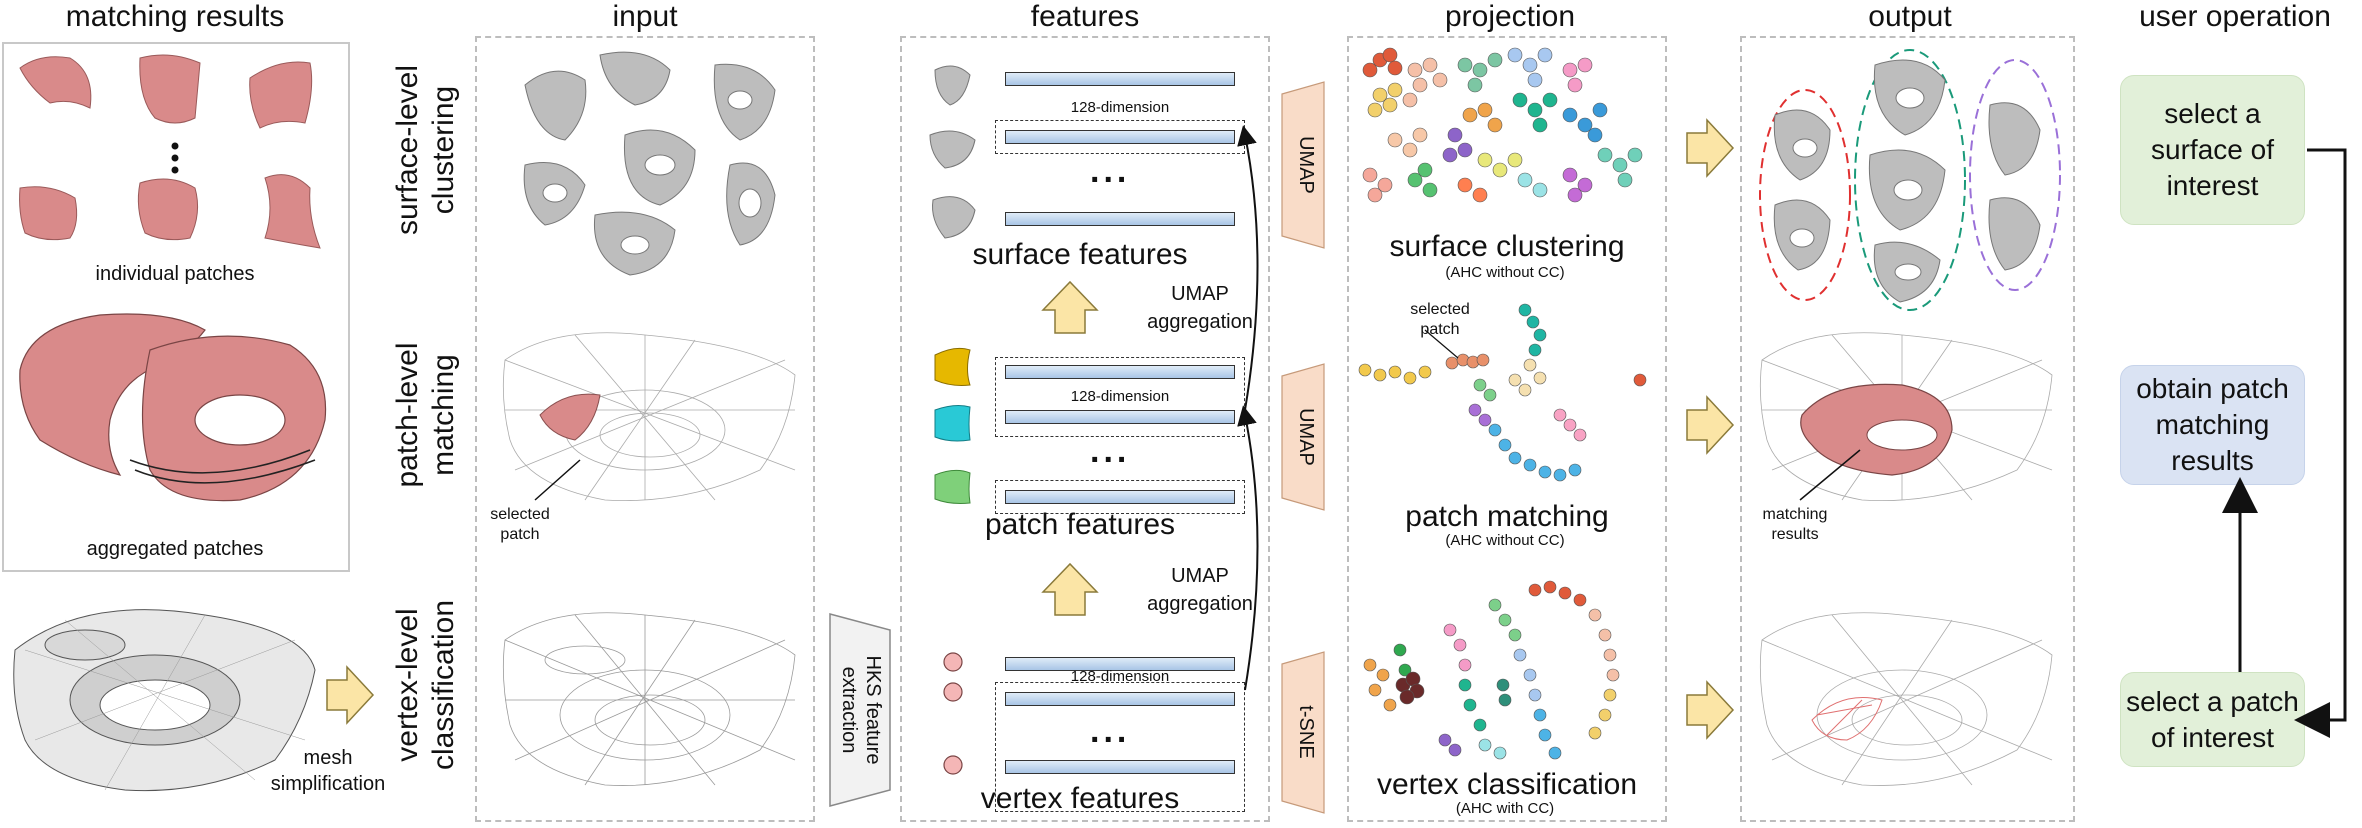 Image resolution: width=2362 pixels, height=828 pixels. Describe the element at coordinates (649, 416) in the screenshot. I see `input-patch-mesh` at that location.